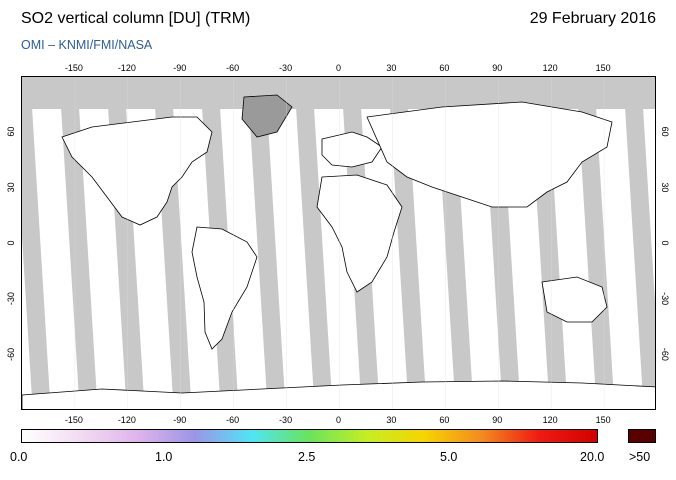 The height and width of the screenshot is (480, 676). I want to click on colorbar, so click(309, 436).